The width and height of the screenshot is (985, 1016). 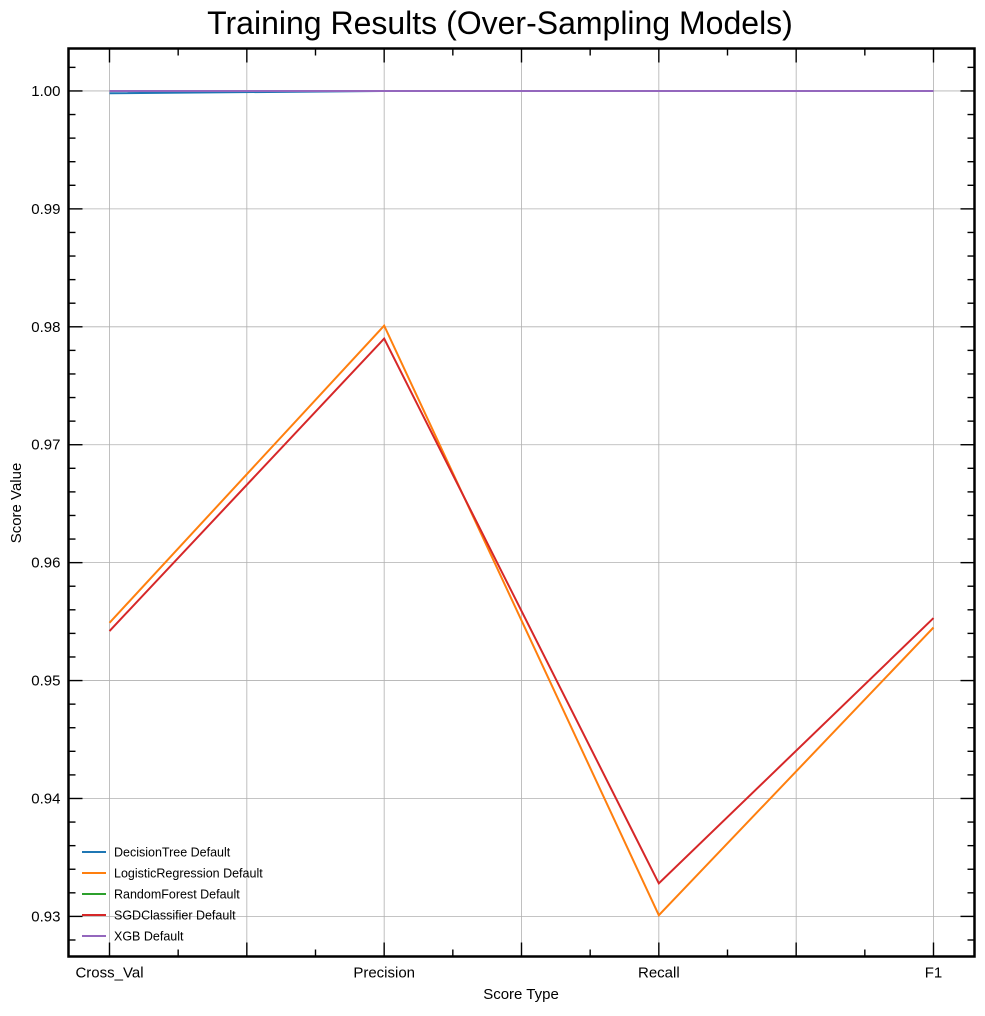 I want to click on y-tick-label: 0.97, so click(x=45, y=445).